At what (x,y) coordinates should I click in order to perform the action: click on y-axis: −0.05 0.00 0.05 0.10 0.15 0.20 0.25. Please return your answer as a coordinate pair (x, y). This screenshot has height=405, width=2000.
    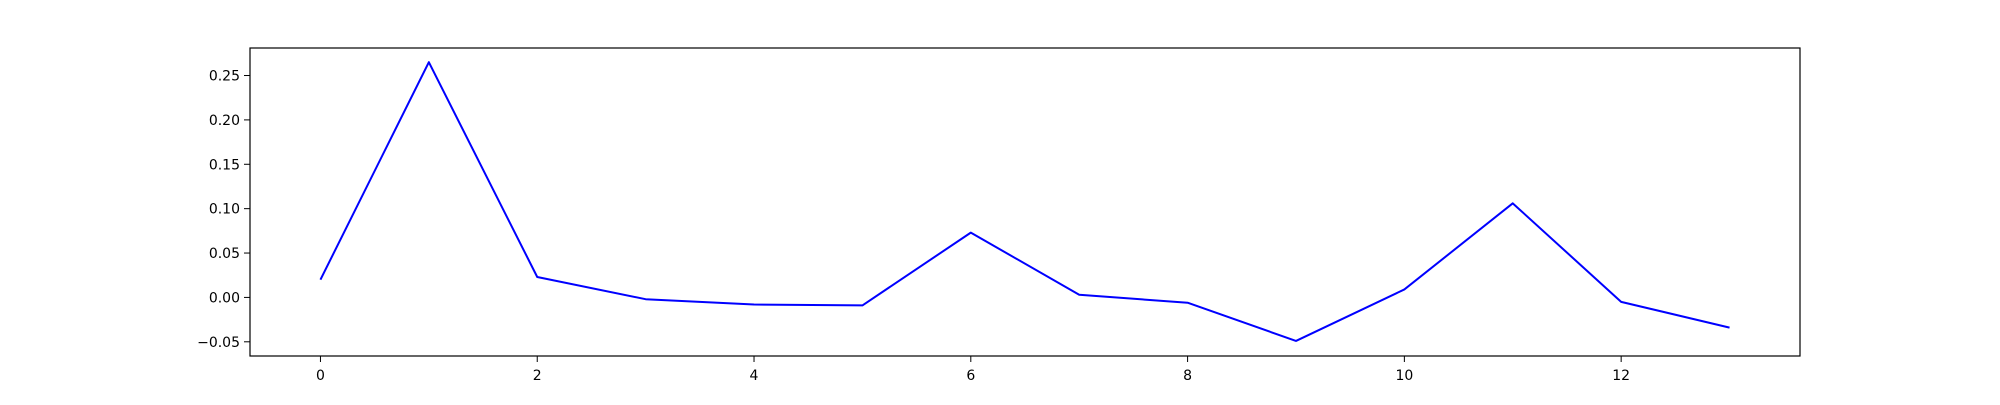
    Looking at the image, I should click on (223, 210).